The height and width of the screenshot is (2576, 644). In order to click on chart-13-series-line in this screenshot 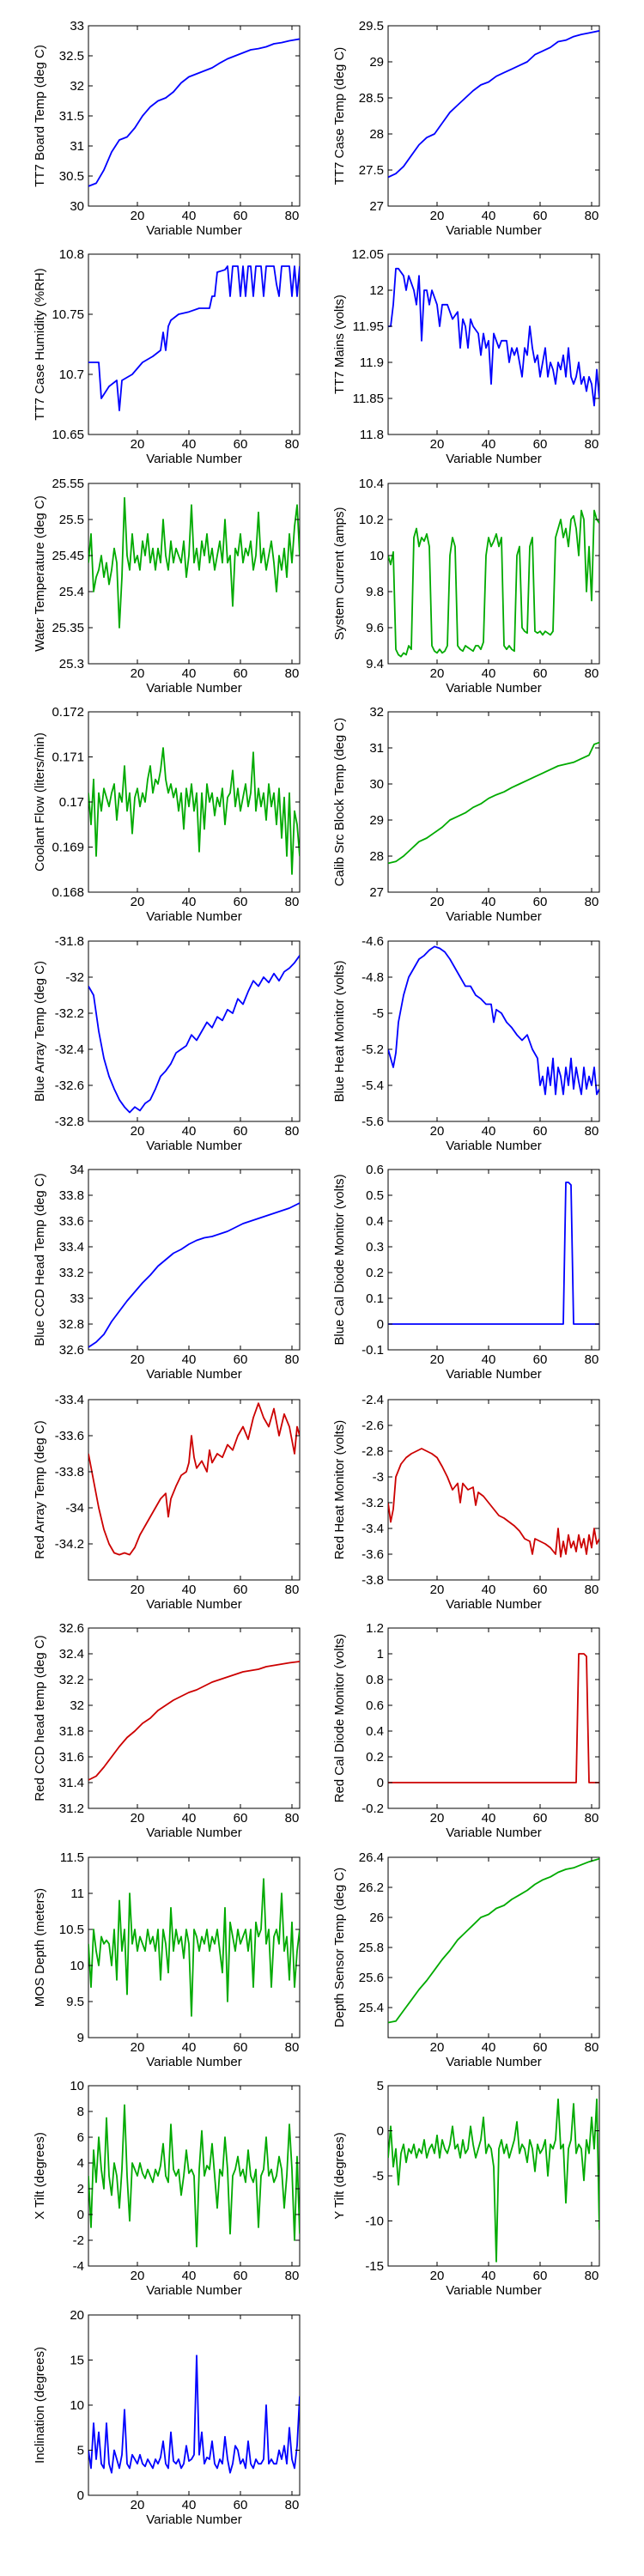, I will do `click(194, 1479)`.